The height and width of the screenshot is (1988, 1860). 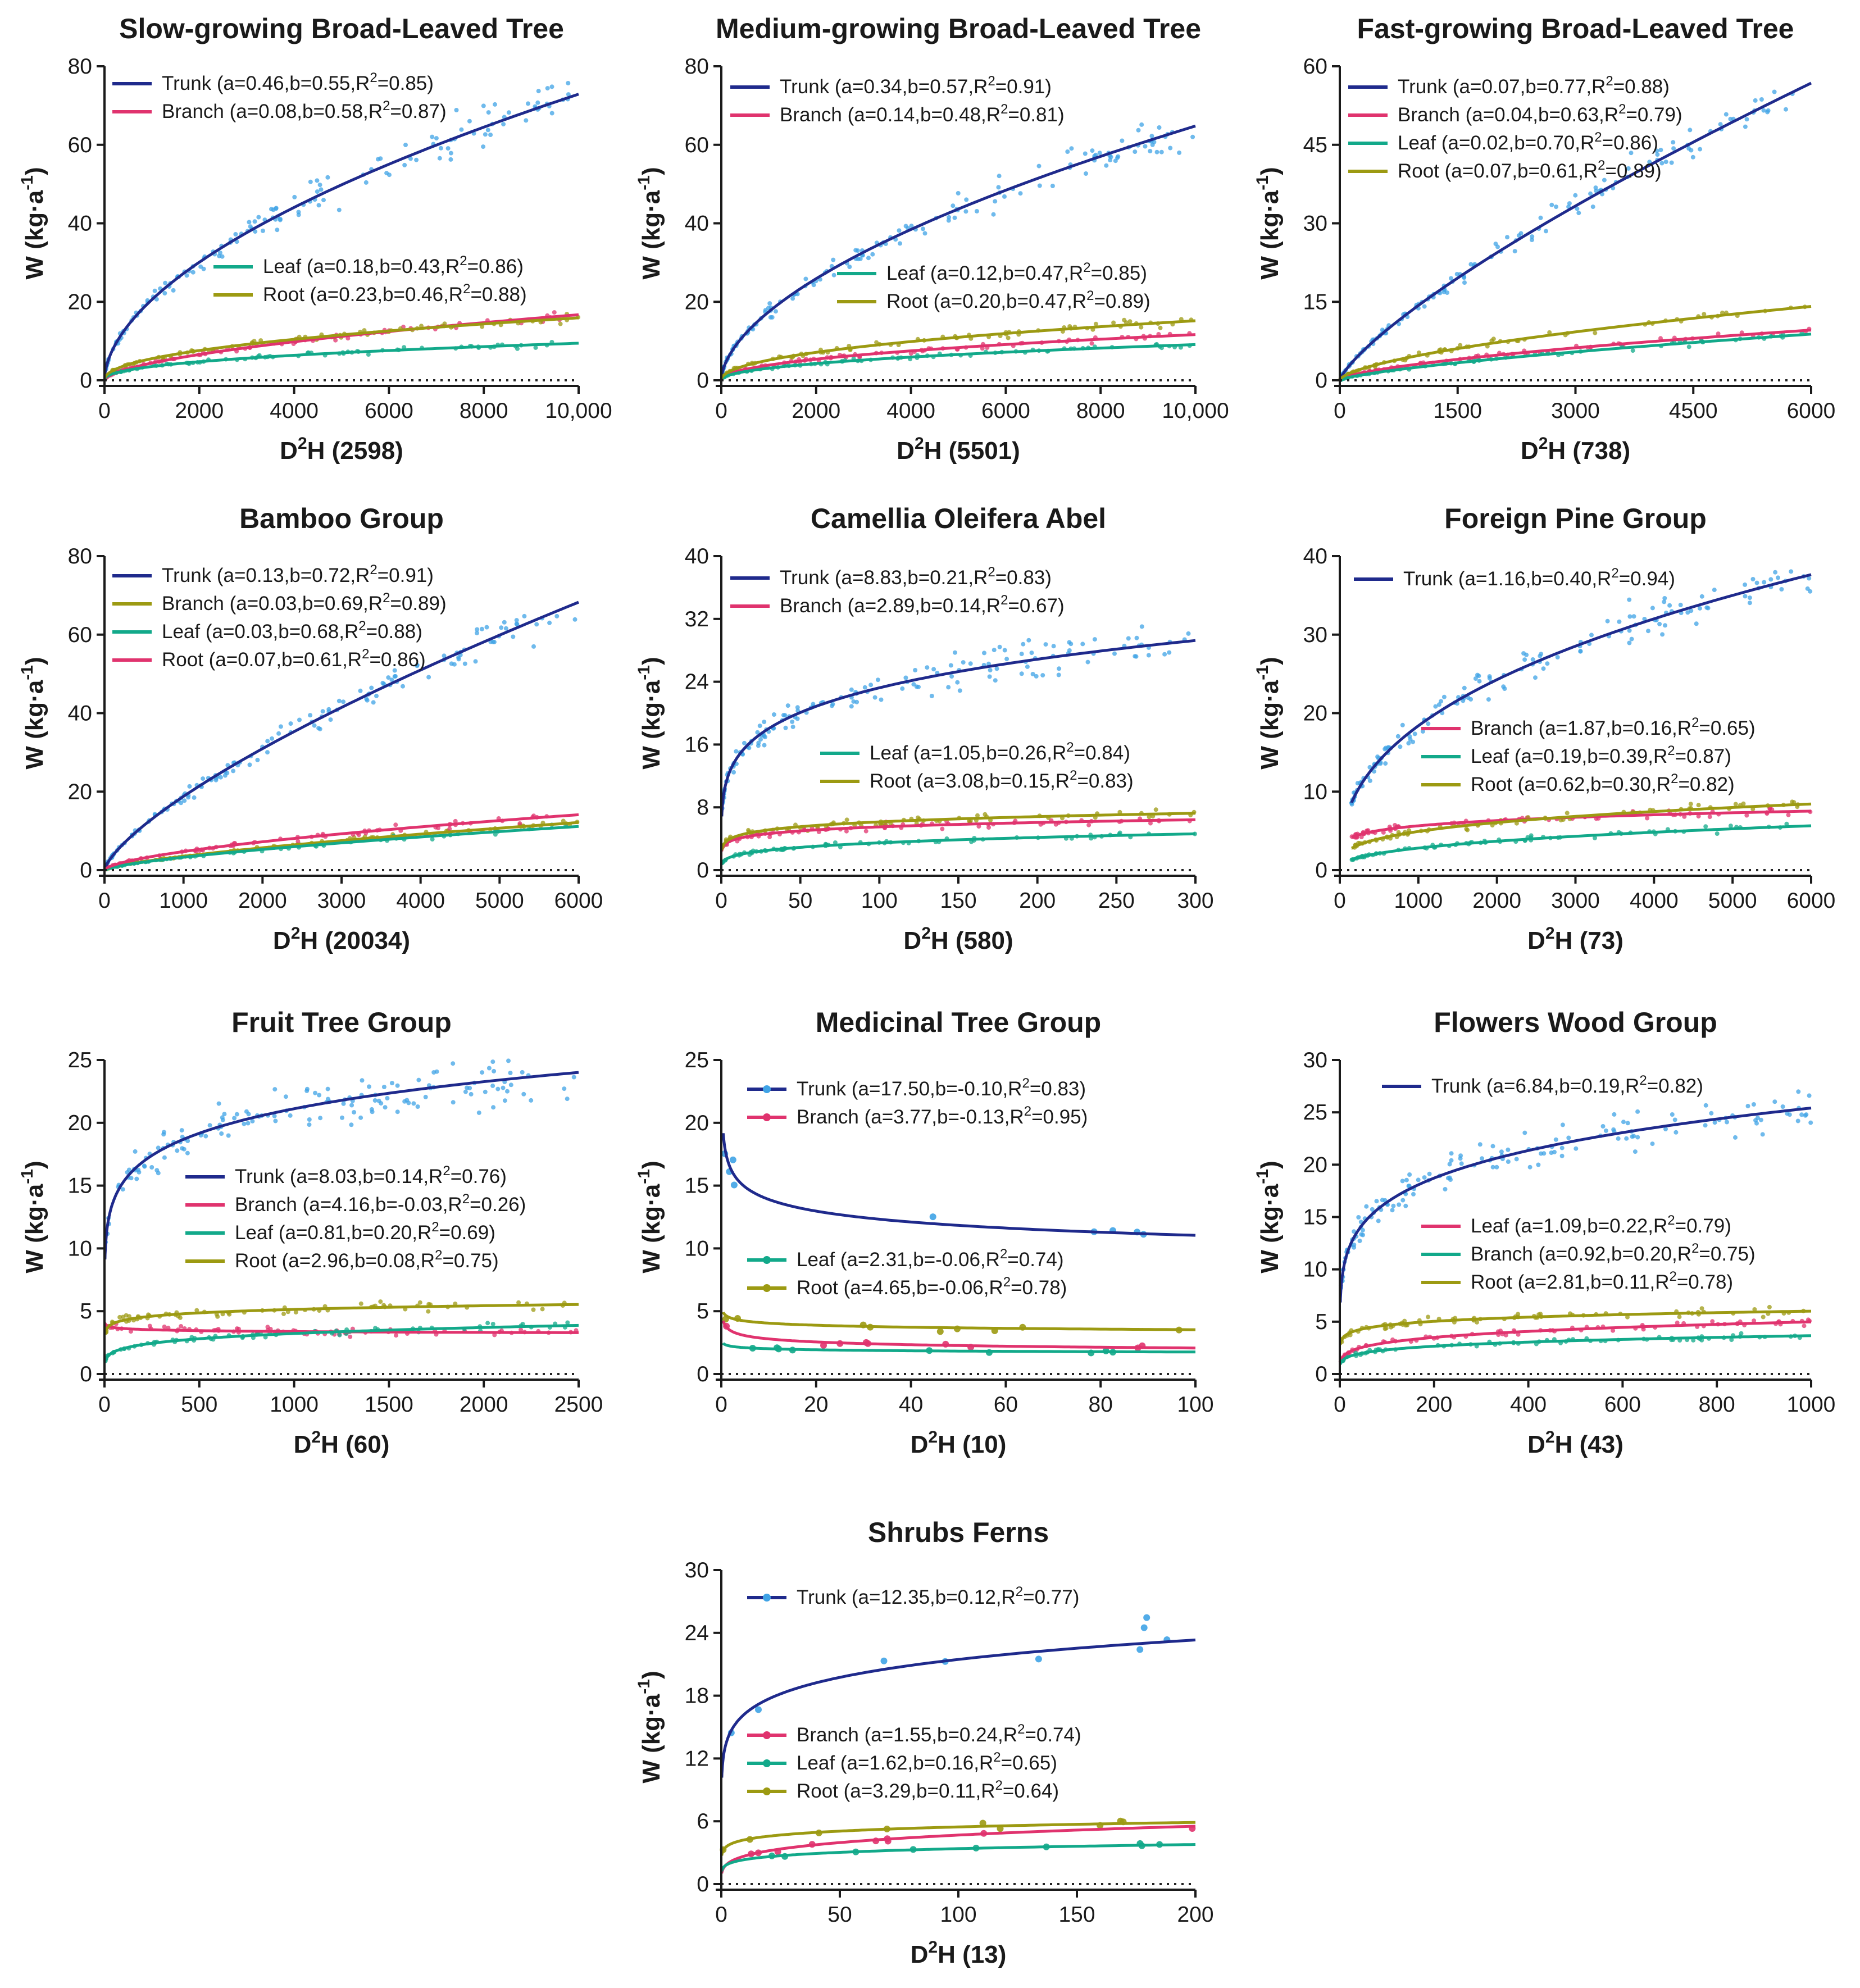 I want to click on legend-entry-leaf: Leaf (a=0.03,b=0.68,R2=0.88), so click(x=267, y=630).